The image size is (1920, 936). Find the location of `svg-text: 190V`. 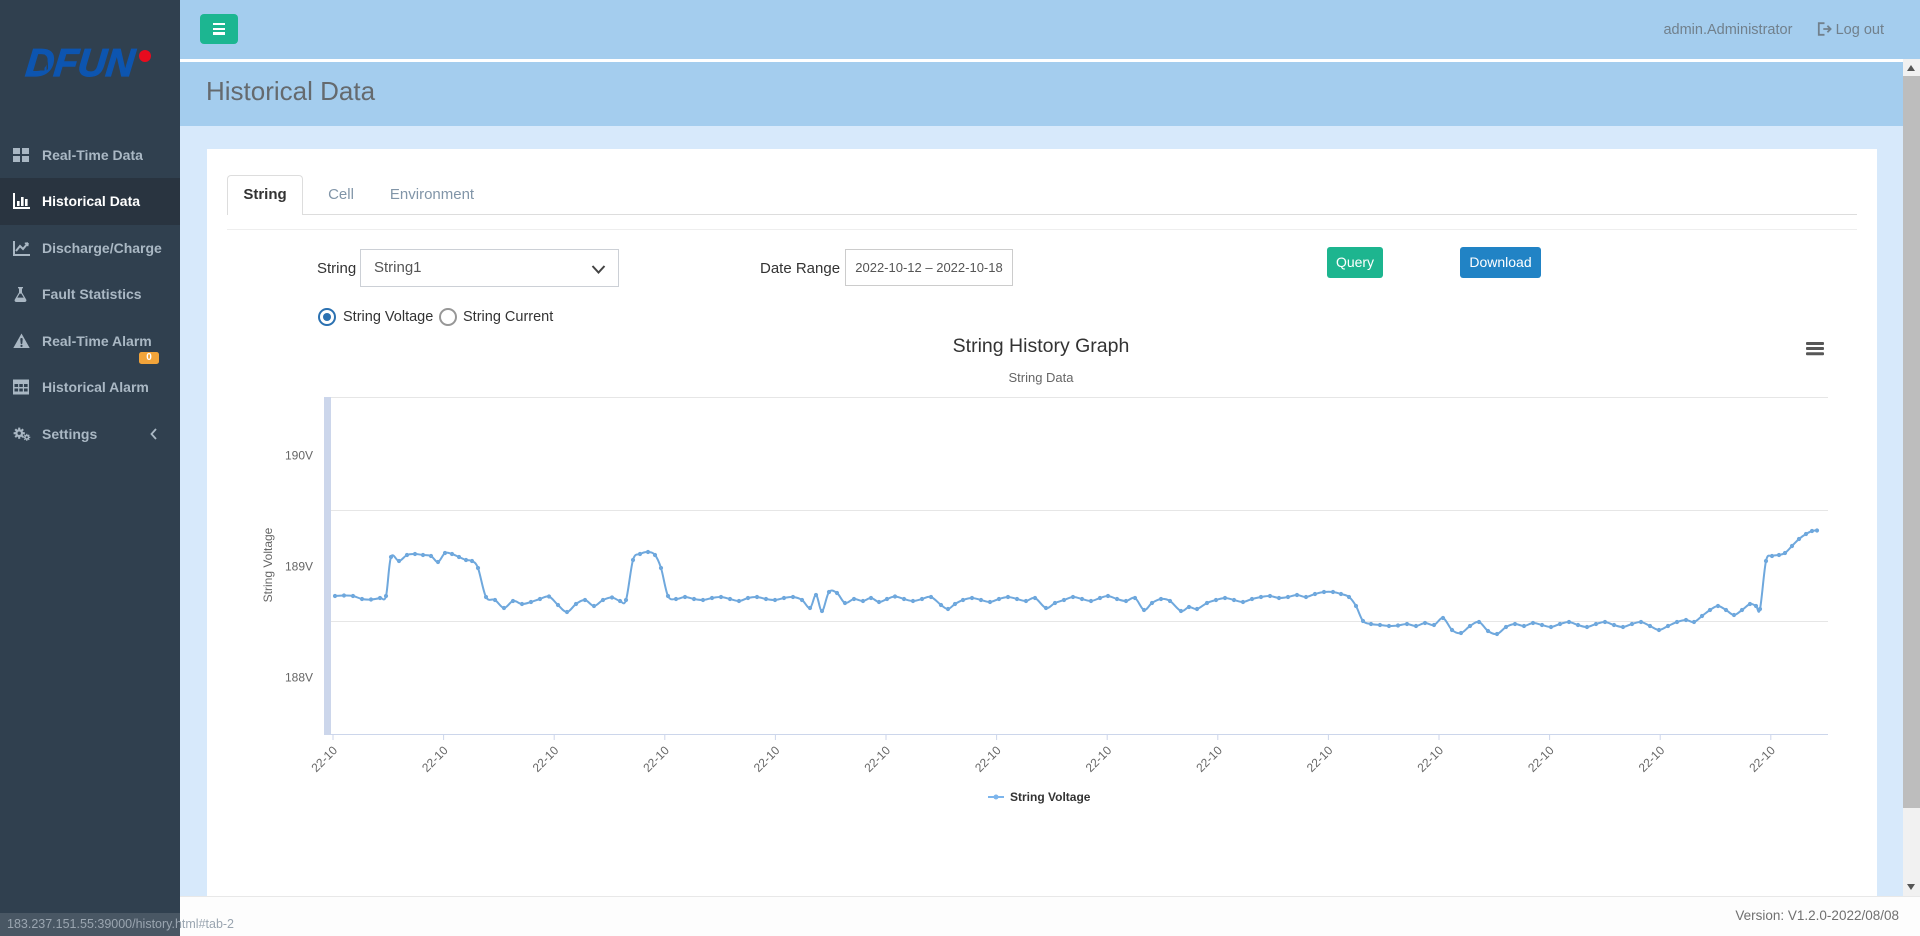

svg-text: 190V is located at coordinates (299, 456).